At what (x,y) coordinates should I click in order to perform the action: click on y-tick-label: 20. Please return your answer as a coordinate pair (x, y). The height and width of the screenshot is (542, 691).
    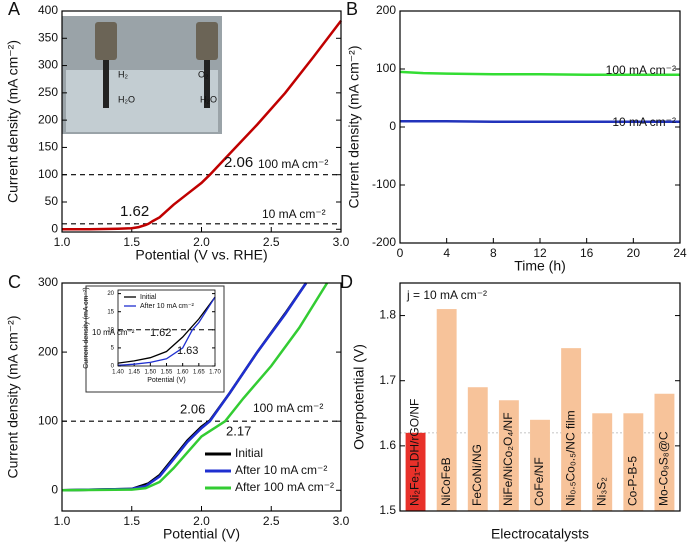
    Looking at the image, I should click on (110, 294).